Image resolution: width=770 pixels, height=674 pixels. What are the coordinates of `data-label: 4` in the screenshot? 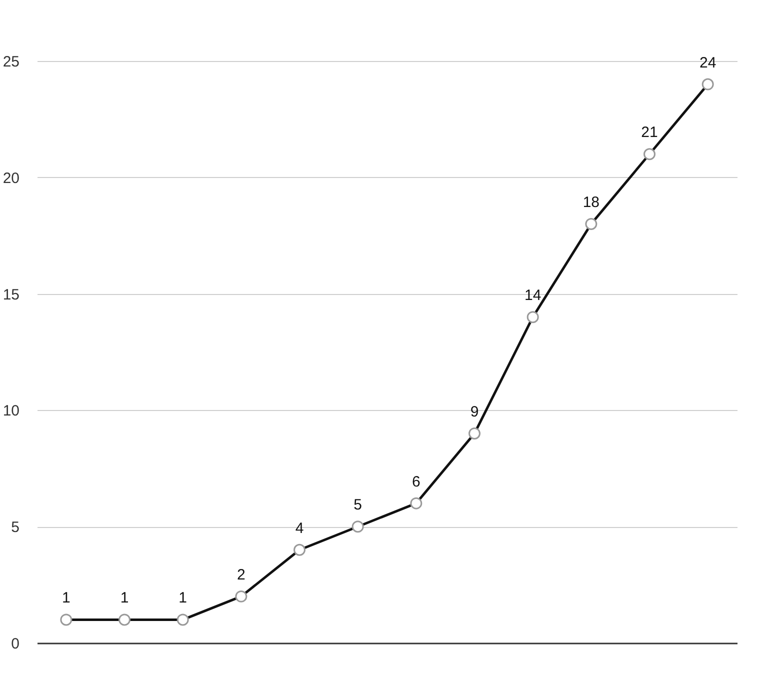 It's located at (299, 528).